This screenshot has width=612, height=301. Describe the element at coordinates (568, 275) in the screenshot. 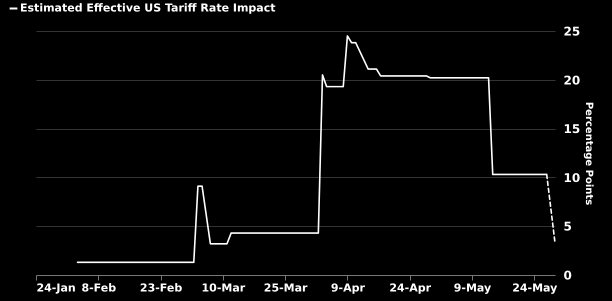

I see `y-tick-label: 0` at that location.